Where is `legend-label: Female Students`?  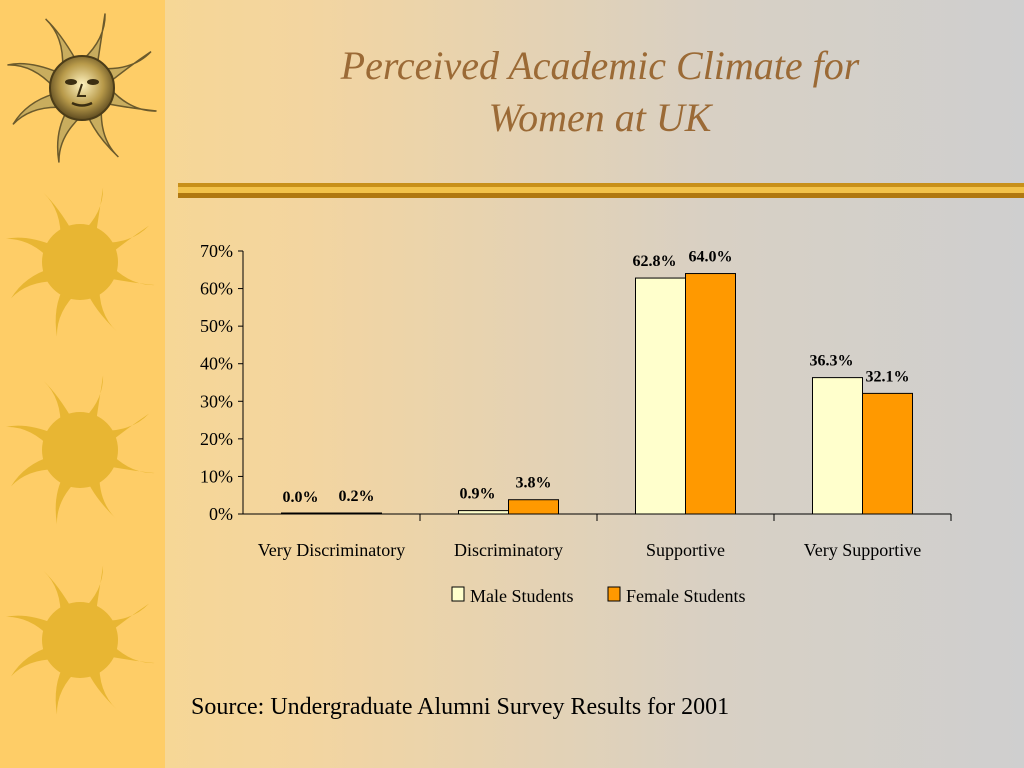
legend-label: Female Students is located at coordinates (686, 596).